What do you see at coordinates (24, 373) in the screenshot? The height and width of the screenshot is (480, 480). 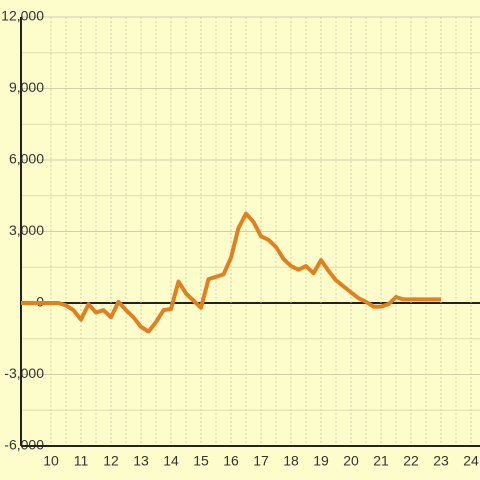 I see `y-tick-label: -3,000` at bounding box center [24, 373].